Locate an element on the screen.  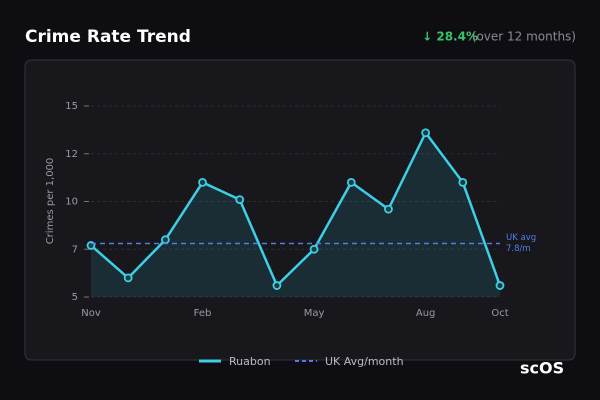
x-tick-label: Feb is located at coordinates (203, 313).